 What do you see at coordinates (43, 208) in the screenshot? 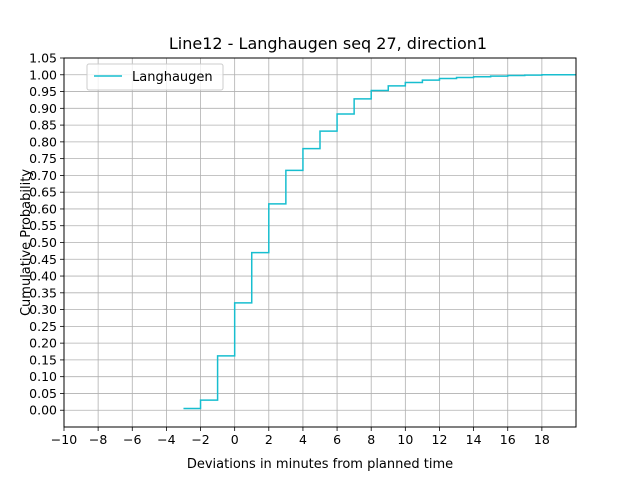
I see `y-tick-label: 0.60` at bounding box center [43, 208].